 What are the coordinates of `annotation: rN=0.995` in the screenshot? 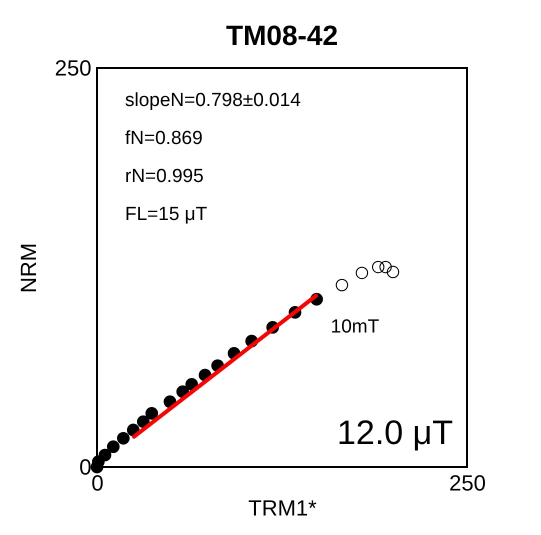 It's located at (164, 176).